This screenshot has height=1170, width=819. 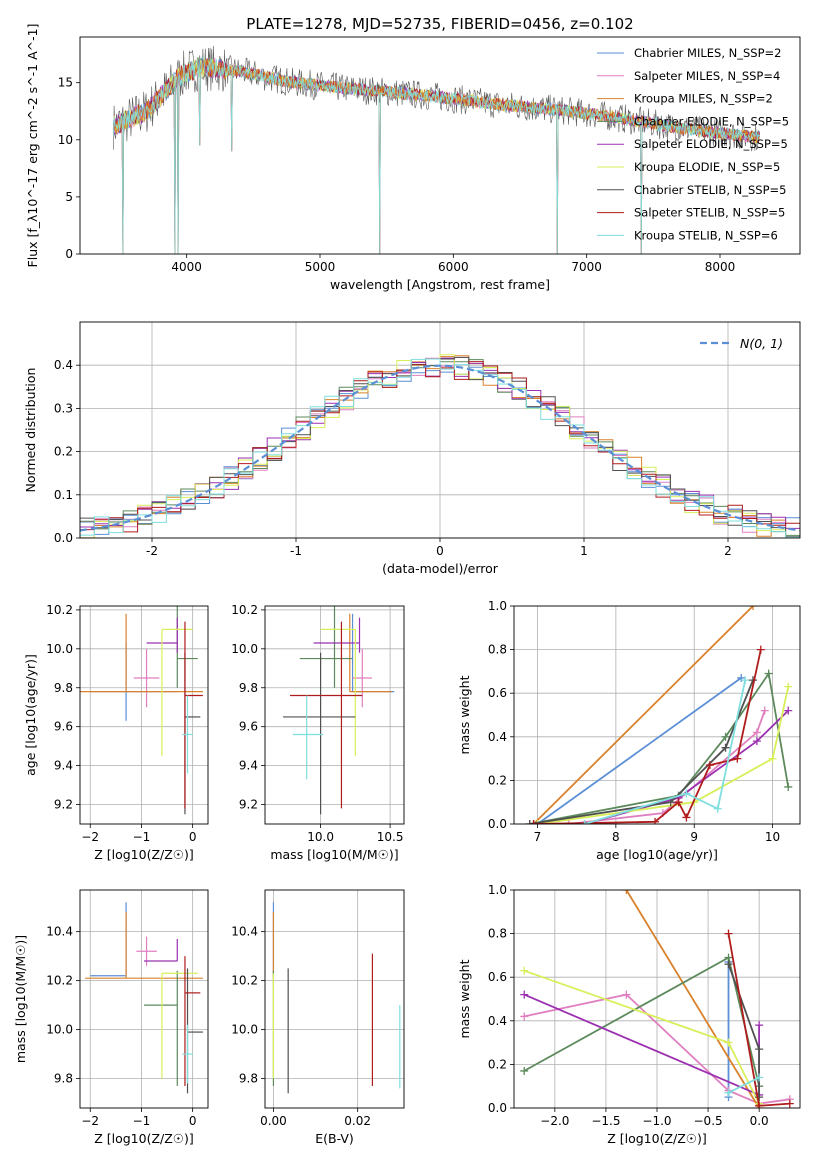 I want to click on y-tick-label: 9.2, so click(x=248, y=805).